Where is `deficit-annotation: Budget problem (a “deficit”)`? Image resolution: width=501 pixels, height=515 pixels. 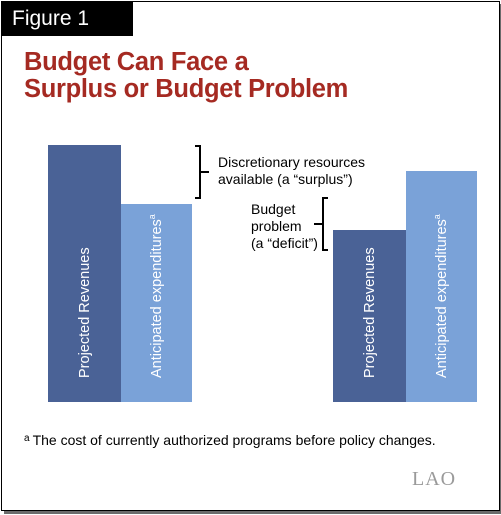
deficit-annotation: Budget problem (a “deficit”) is located at coordinates (284, 226).